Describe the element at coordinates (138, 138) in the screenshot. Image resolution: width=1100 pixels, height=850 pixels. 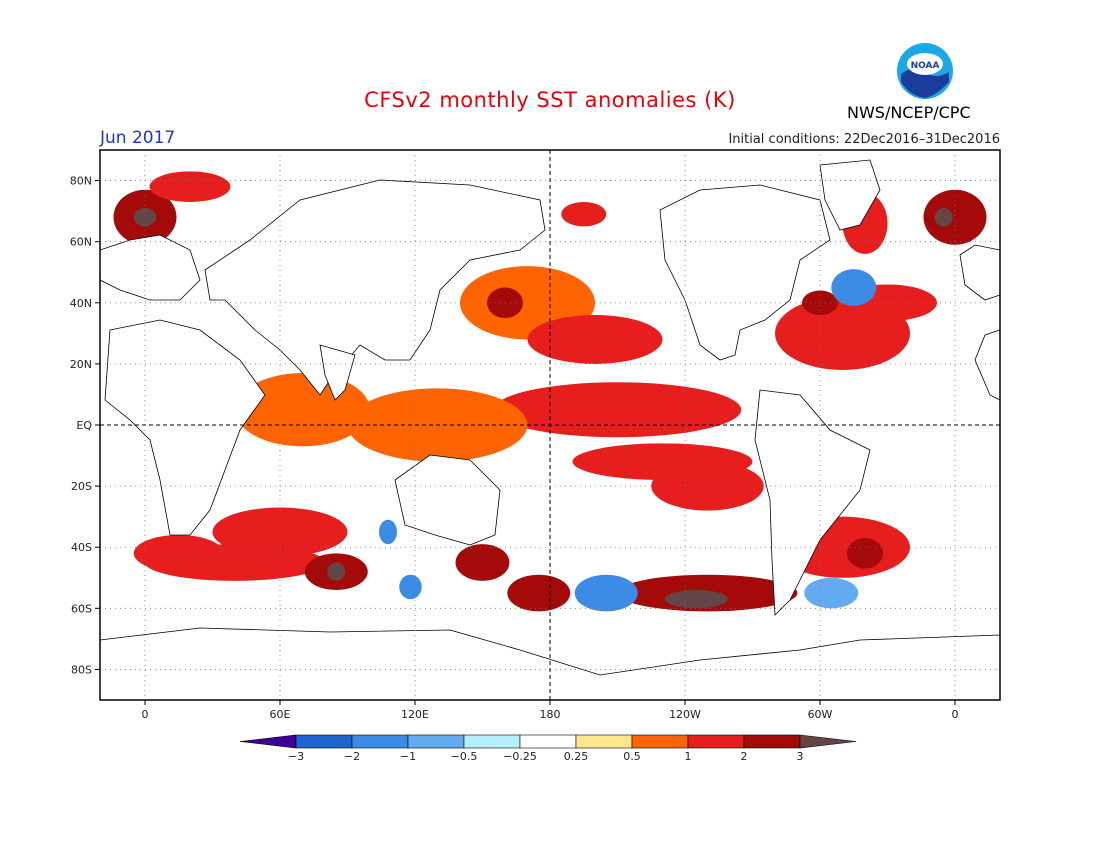
I see `forecast-month: Jun 2017` at that location.